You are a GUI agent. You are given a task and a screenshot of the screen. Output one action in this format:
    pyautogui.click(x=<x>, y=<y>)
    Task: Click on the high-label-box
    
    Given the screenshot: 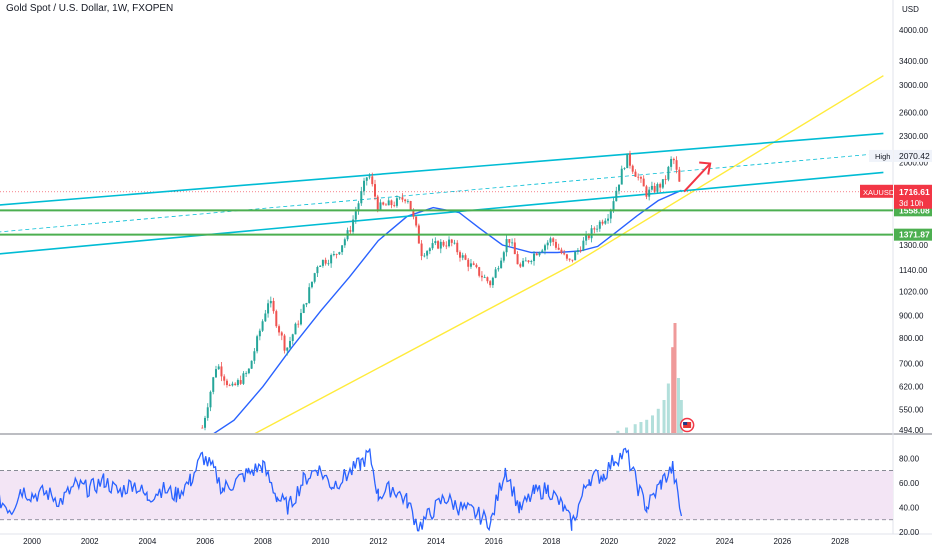 What is the action you would take?
    pyautogui.click(x=881, y=155)
    